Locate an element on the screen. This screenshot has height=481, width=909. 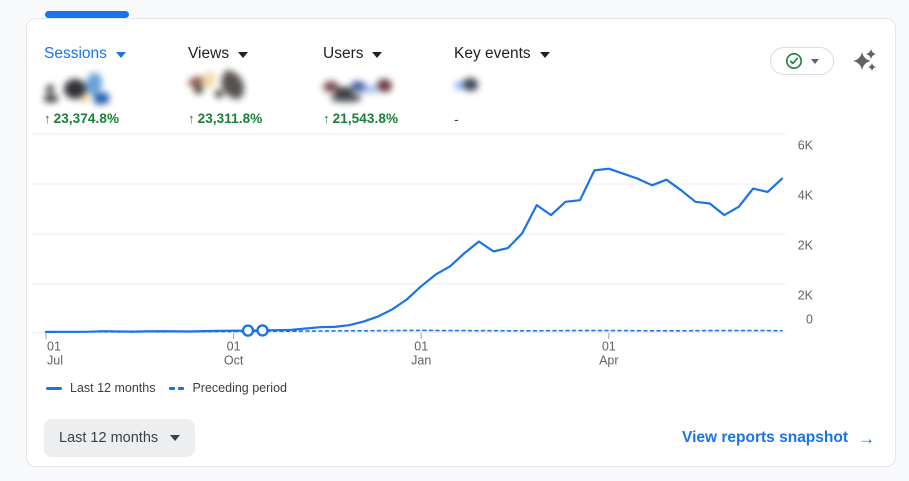
metric-label: Users is located at coordinates (343, 53).